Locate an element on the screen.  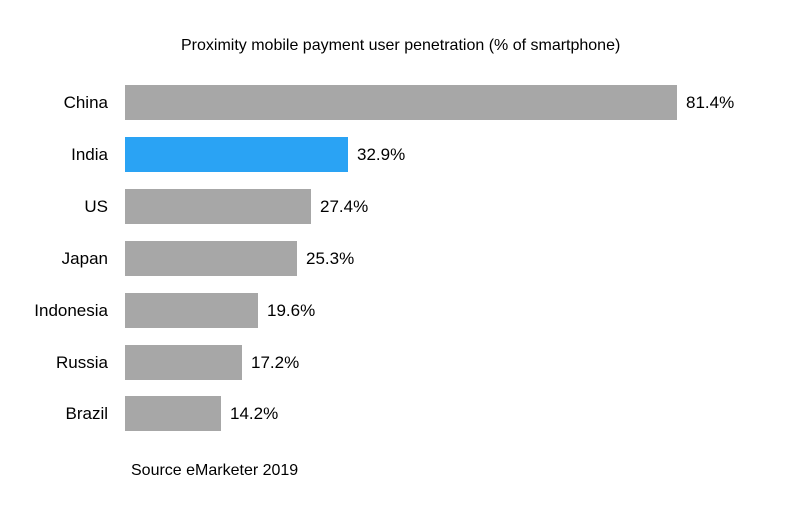
value-label: 25.3% is located at coordinates (330, 258).